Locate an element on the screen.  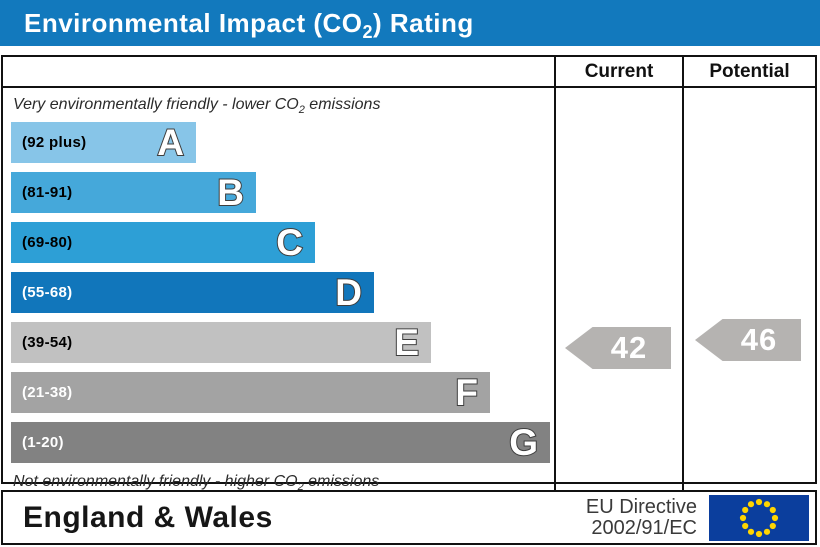
band-bar-c: (69-80) C is located at coordinates (163, 242).